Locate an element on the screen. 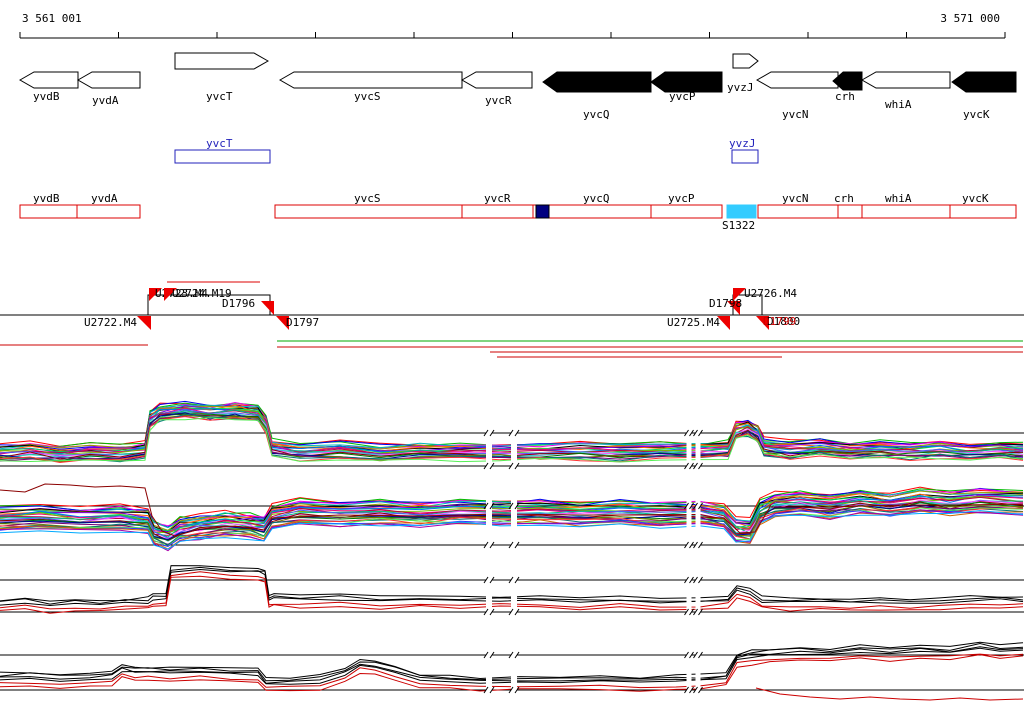 The image size is (1024, 714). feature-box-yvcQ is located at coordinates (592, 211).